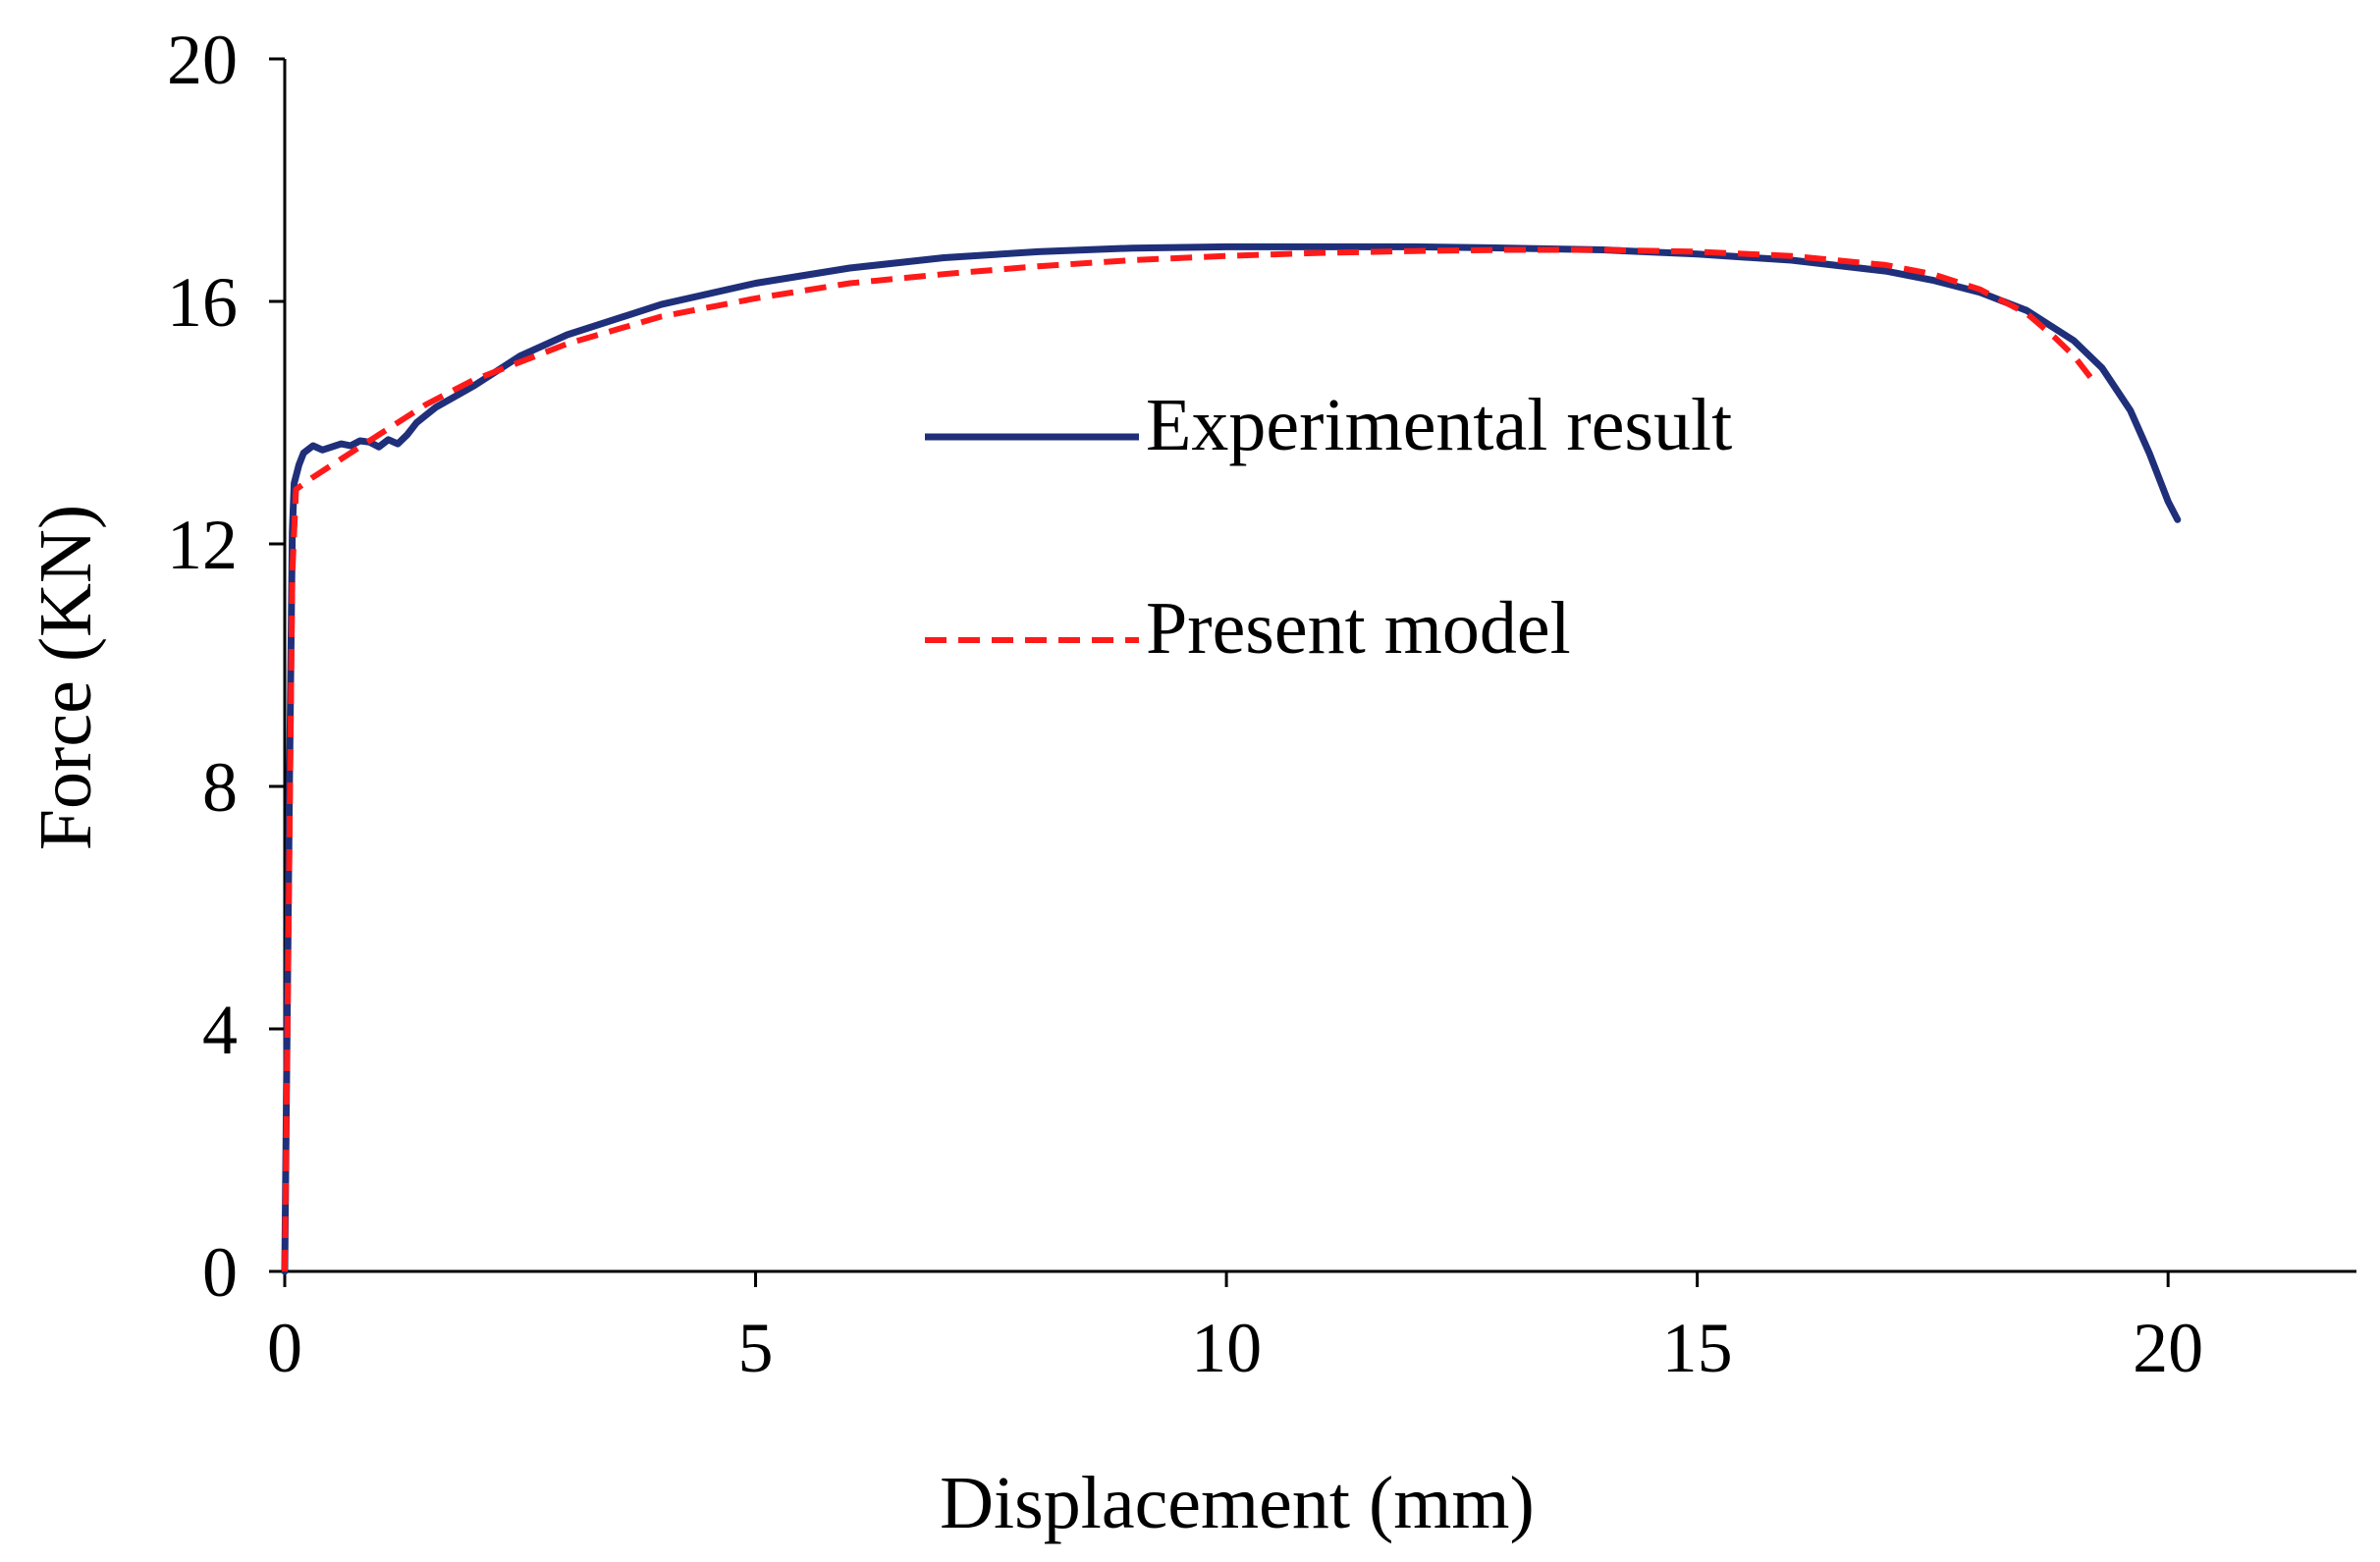  I want to click on x-tick-label: 20, so click(2168, 1348).